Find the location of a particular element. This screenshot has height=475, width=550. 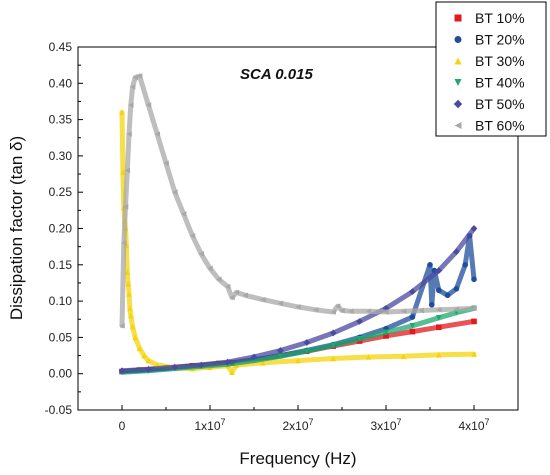

legend-label: BT 60% is located at coordinates (500, 126).